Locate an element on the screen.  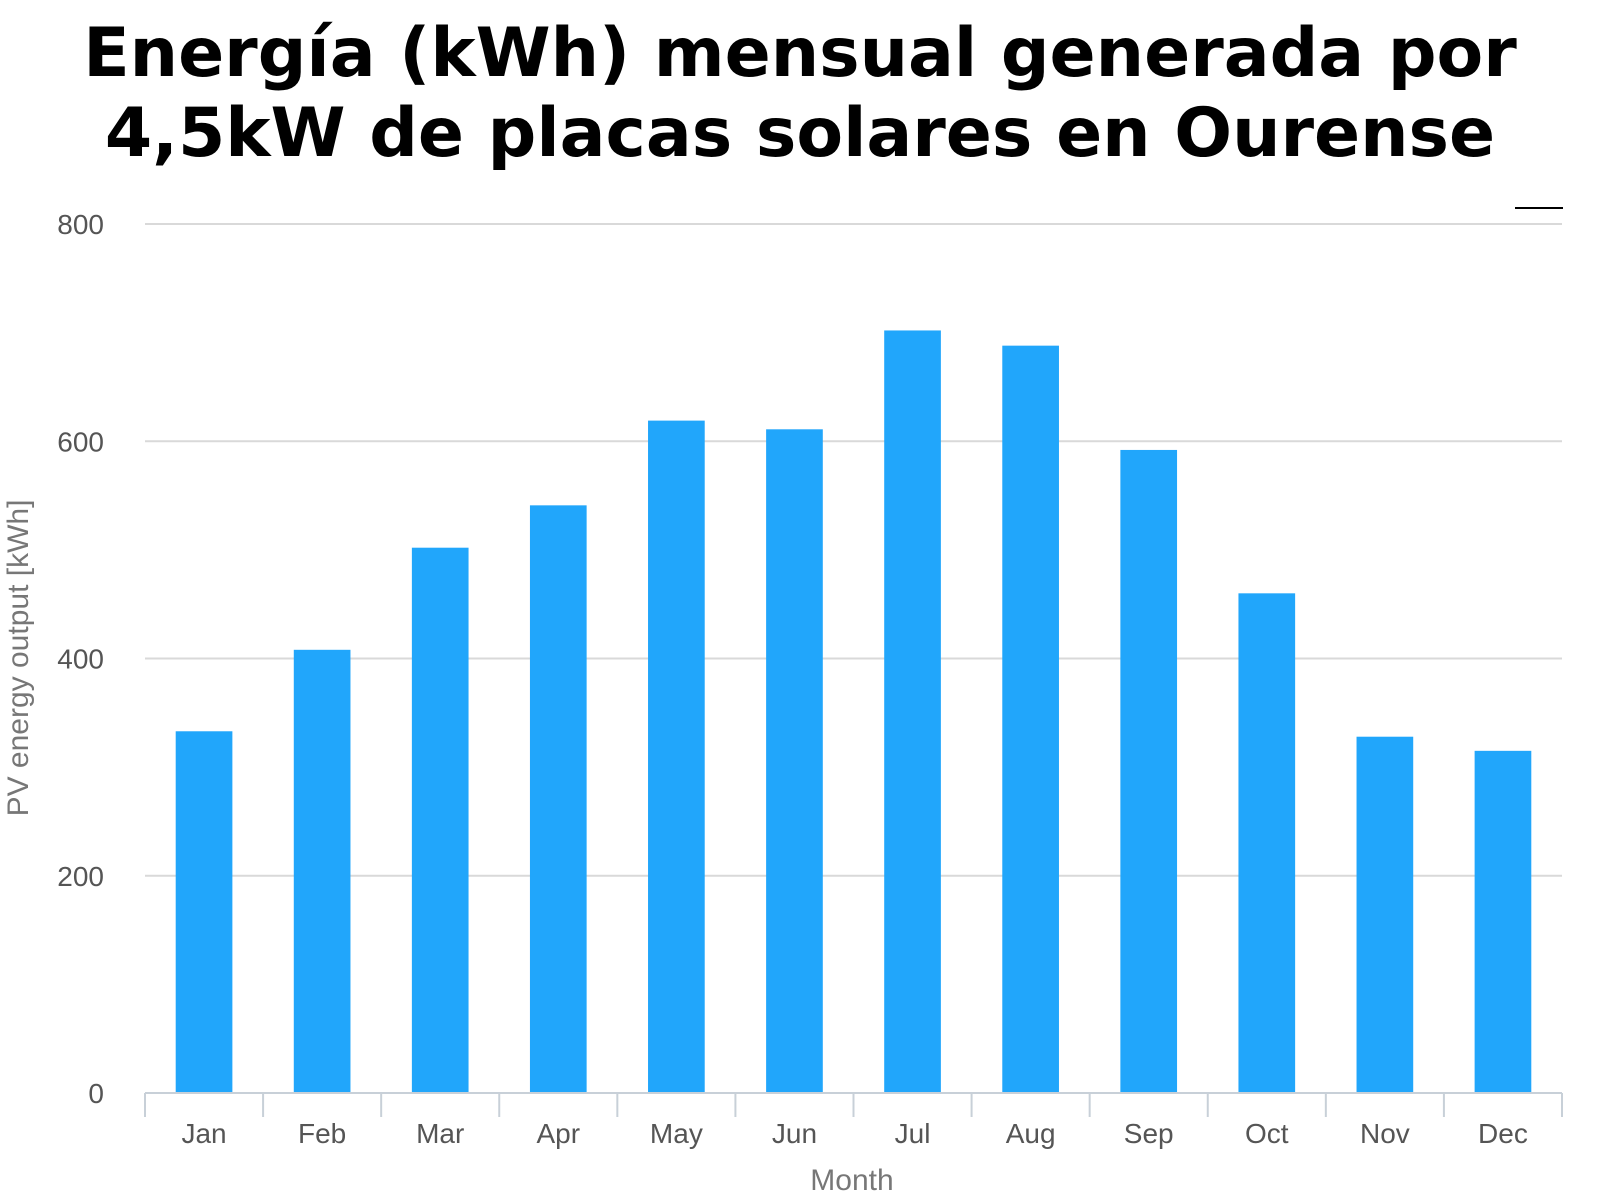
x-axis-label: Month is located at coordinates (851, 1180).